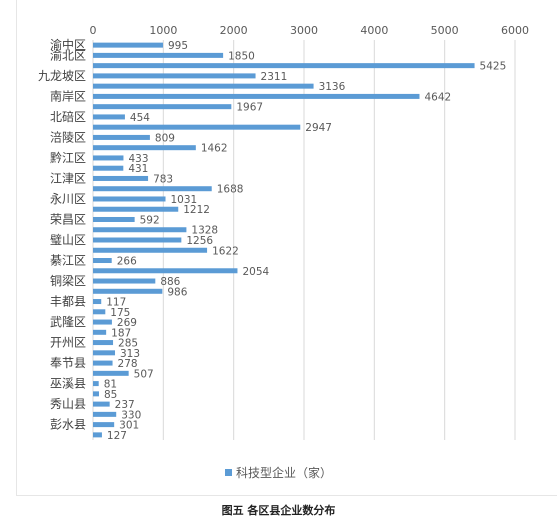  I want to click on x-tick-label: 2000, so click(234, 30).